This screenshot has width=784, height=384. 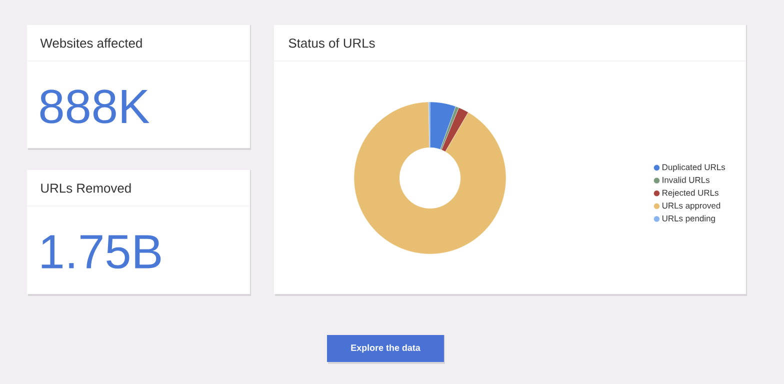 I want to click on text: Explore the data, so click(x=385, y=348).